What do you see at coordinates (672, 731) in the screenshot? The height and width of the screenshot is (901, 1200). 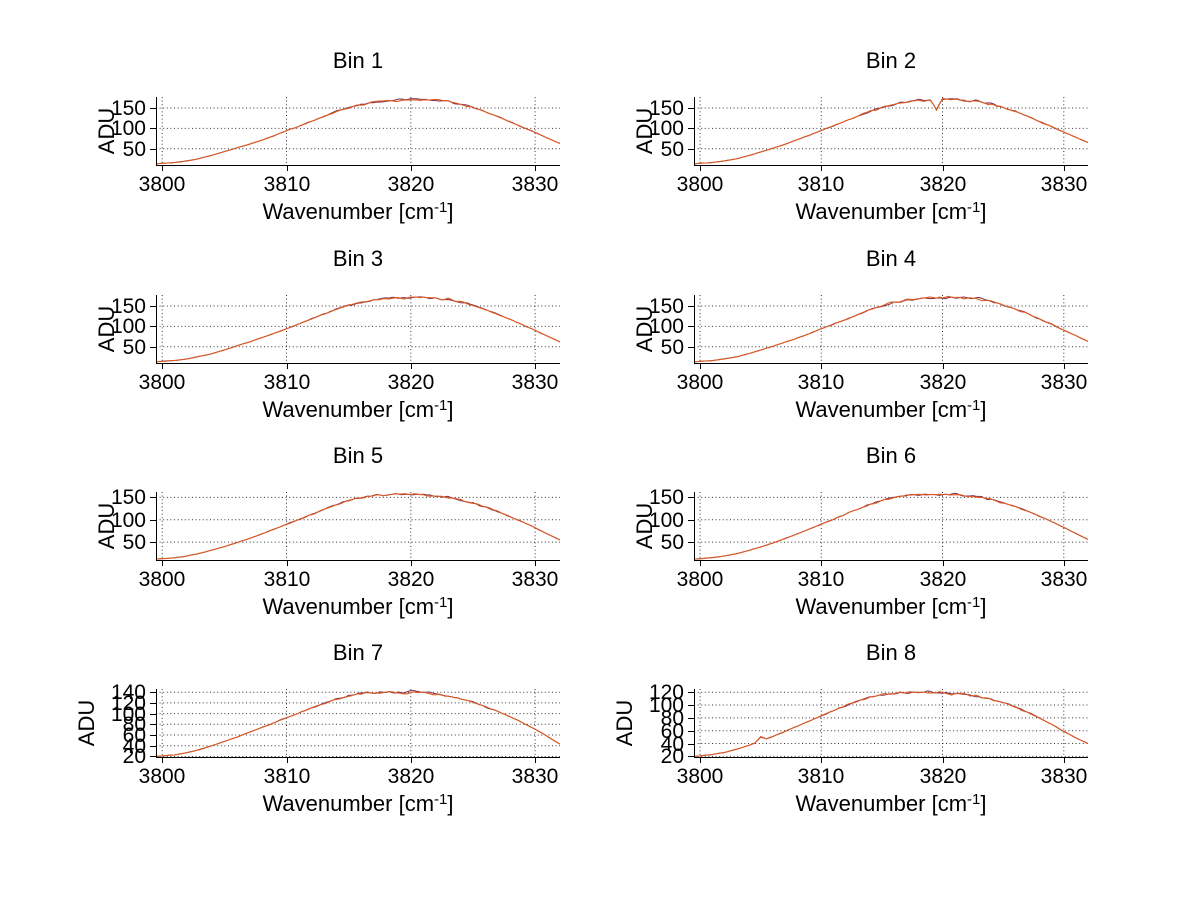 I see `y-tick-label: 60` at bounding box center [672, 731].